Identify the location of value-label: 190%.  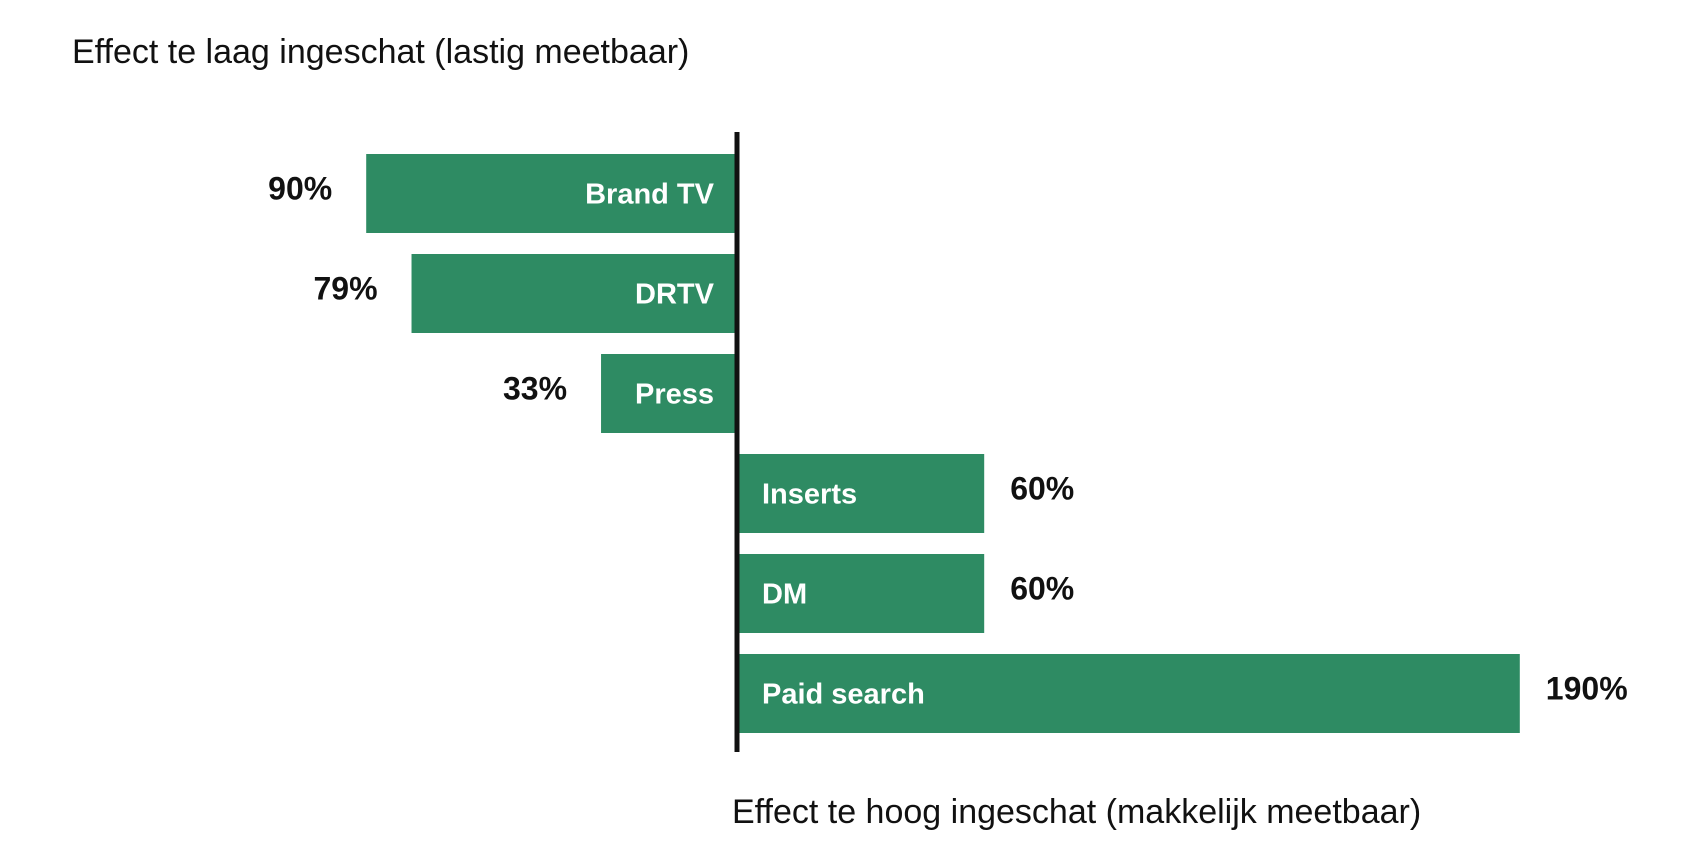
(1587, 689).